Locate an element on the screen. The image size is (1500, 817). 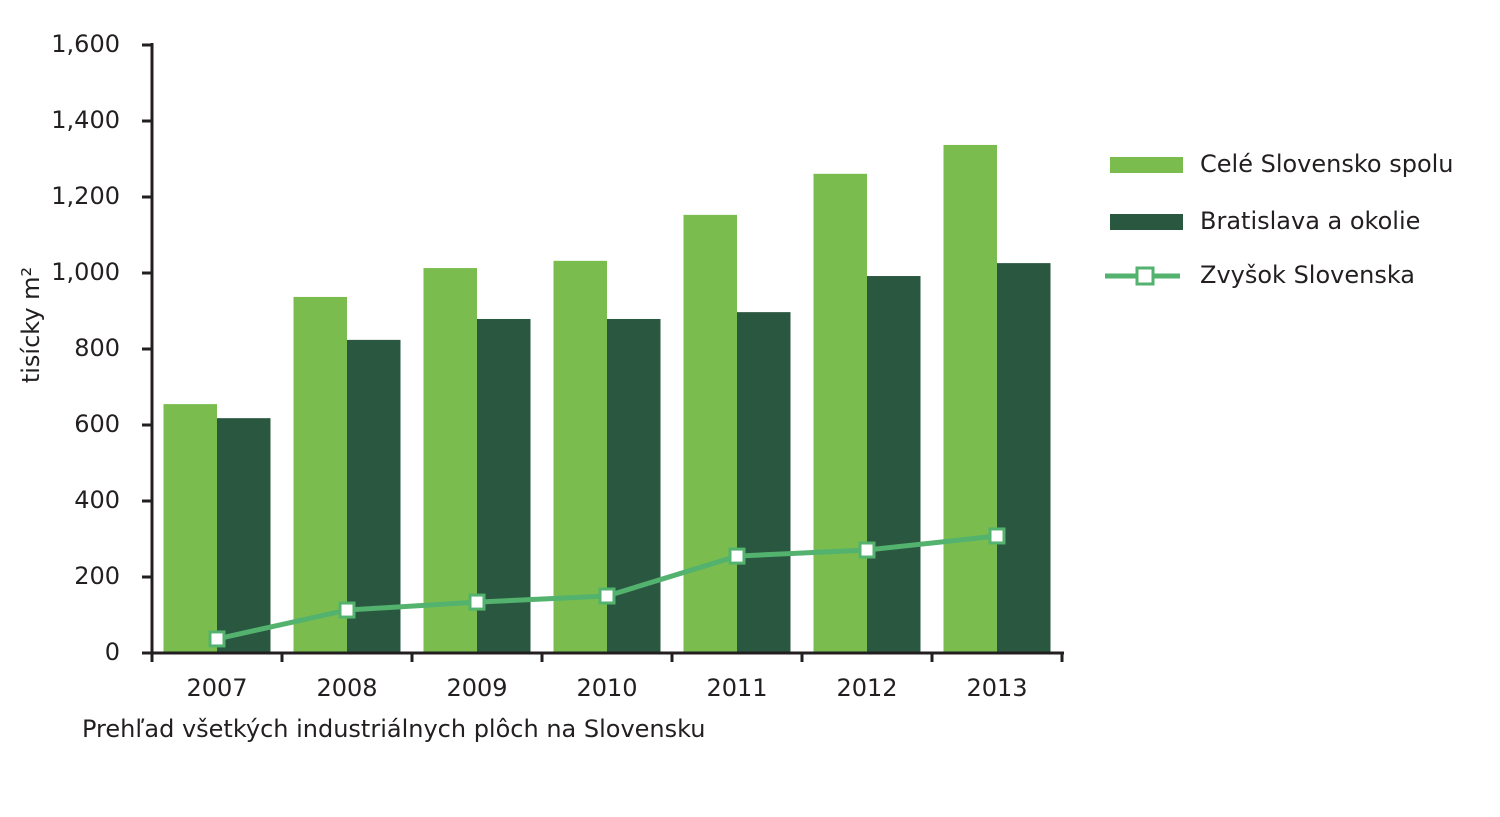
y-axis-label: tisícky m² is located at coordinates (31, 325).